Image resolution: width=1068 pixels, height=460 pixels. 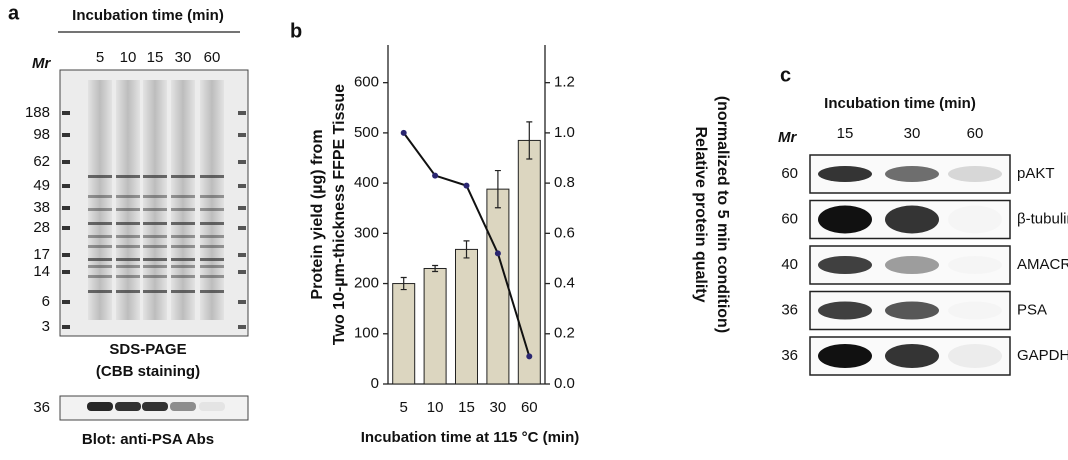 I want to click on y2-tick-label: 0.2, so click(x=564, y=333).